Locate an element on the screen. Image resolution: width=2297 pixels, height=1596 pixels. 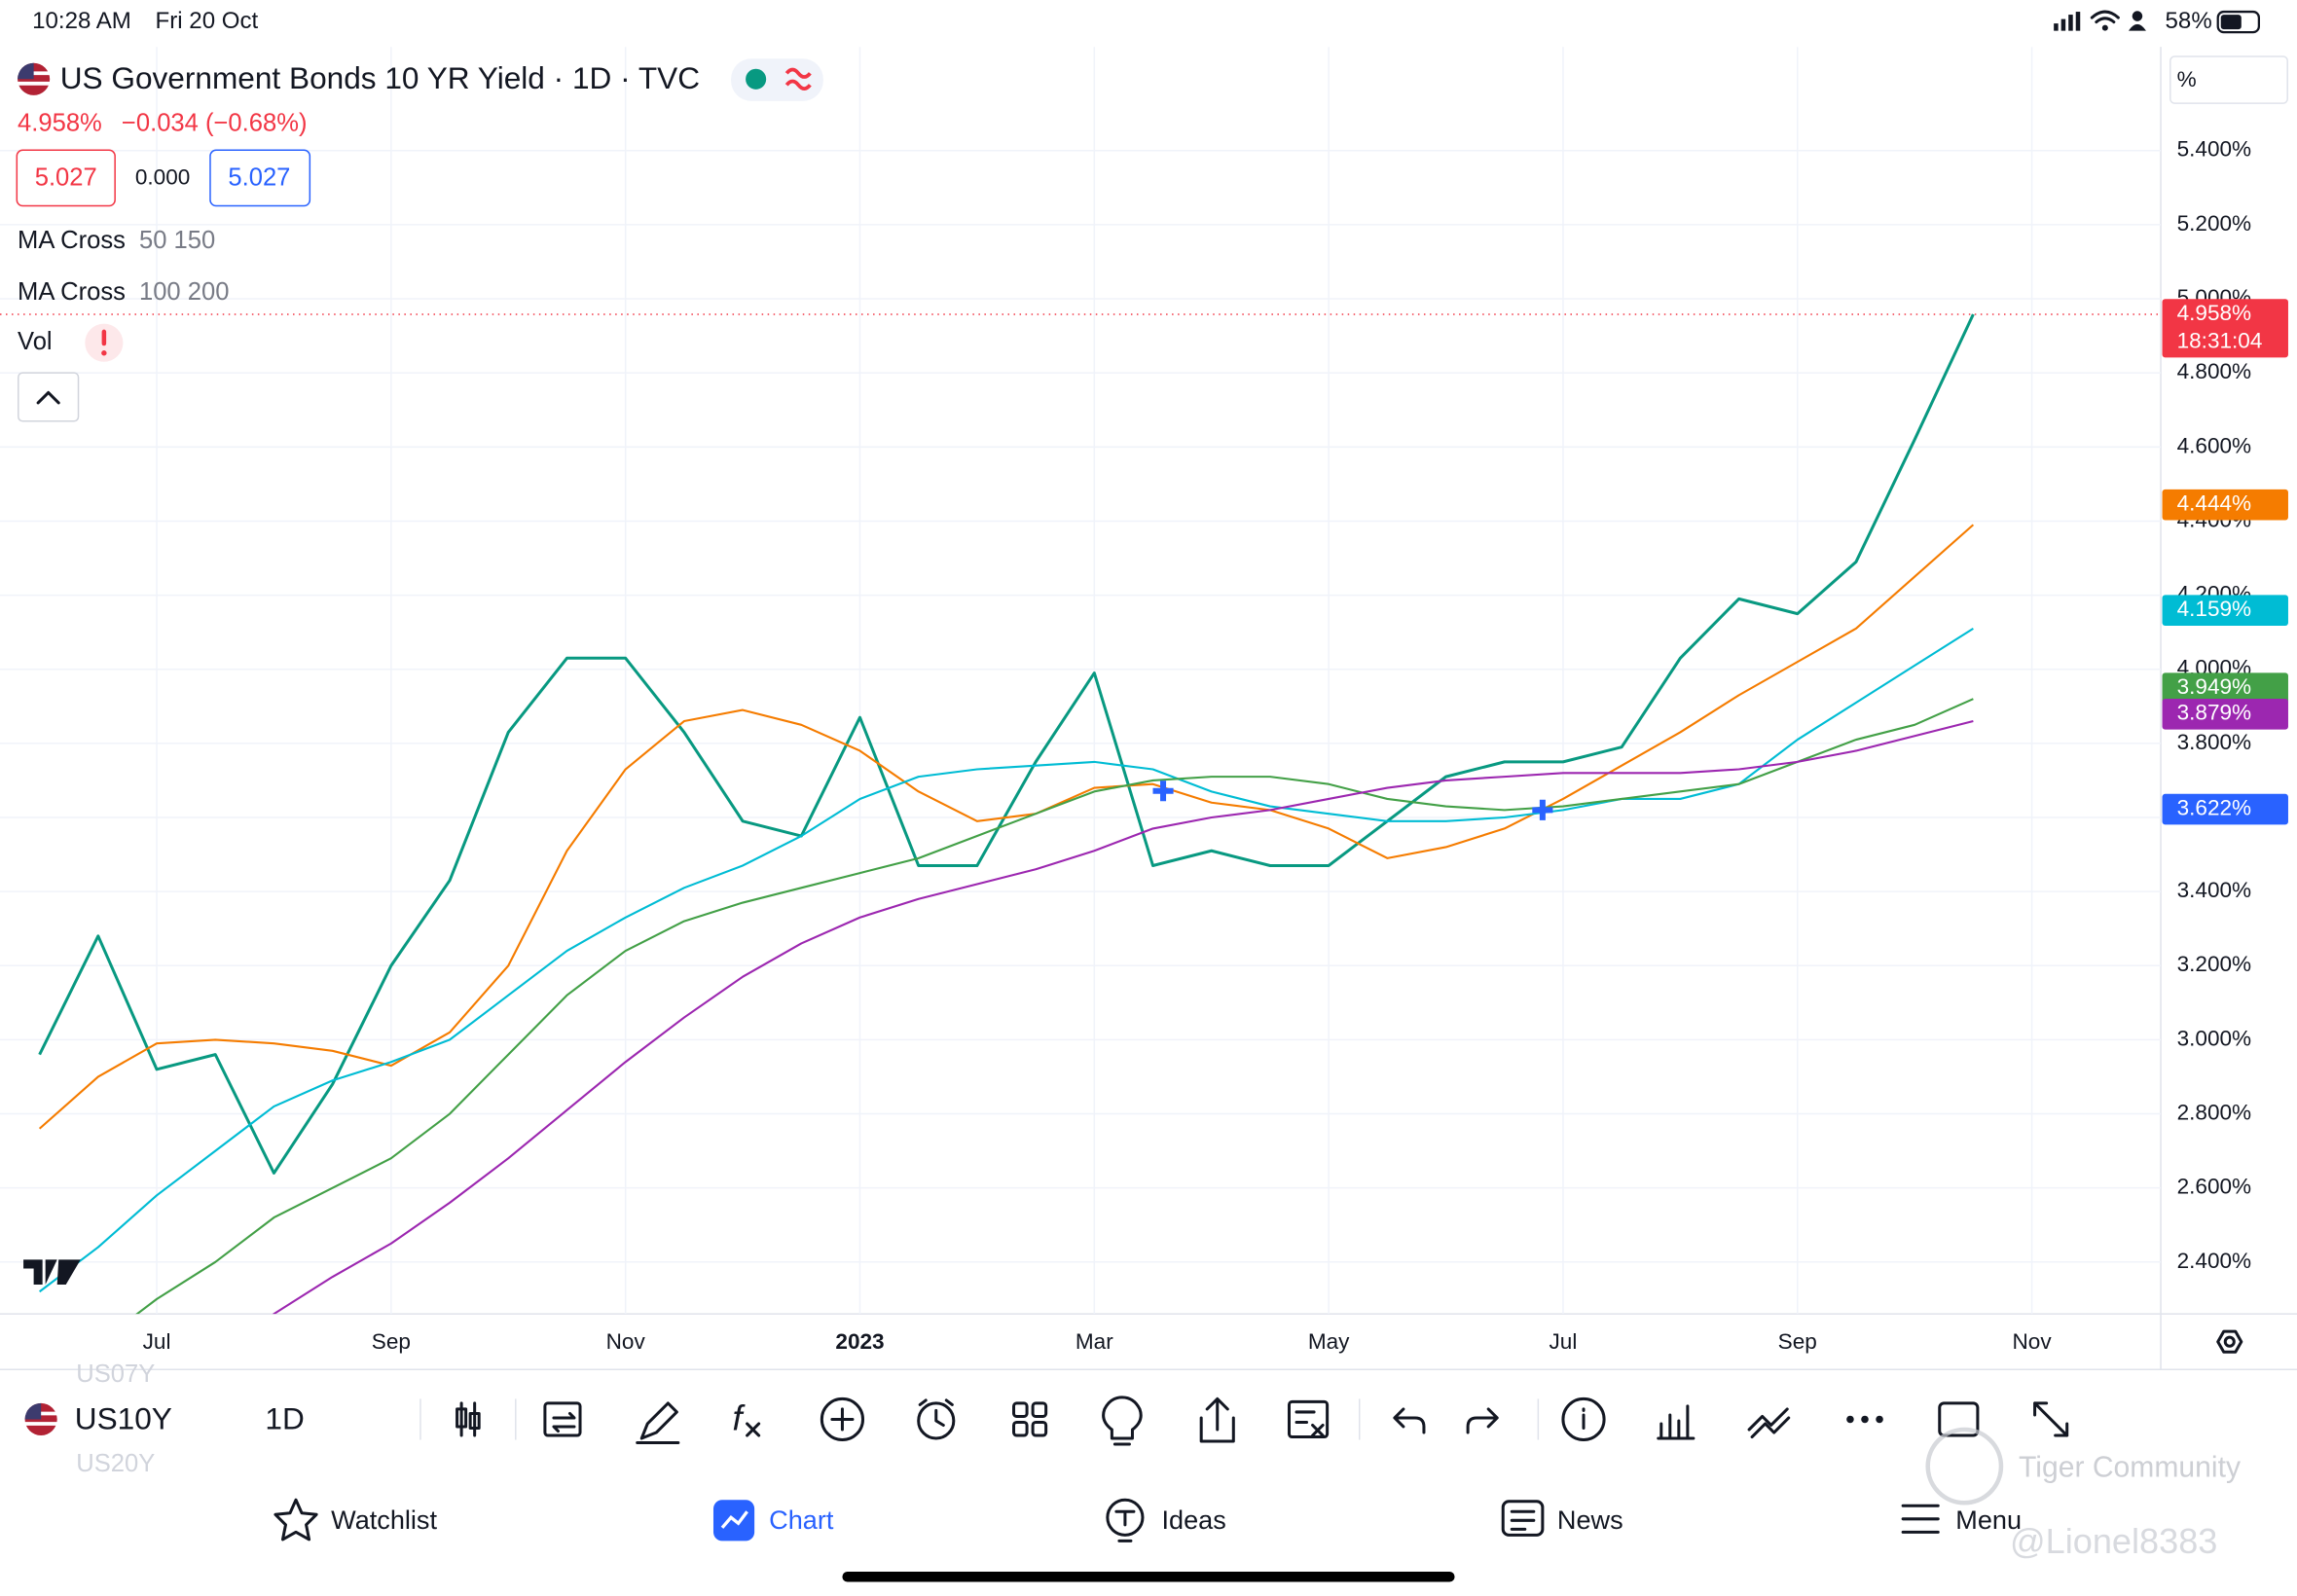
ideas-icon is located at coordinates (1125, 1517).